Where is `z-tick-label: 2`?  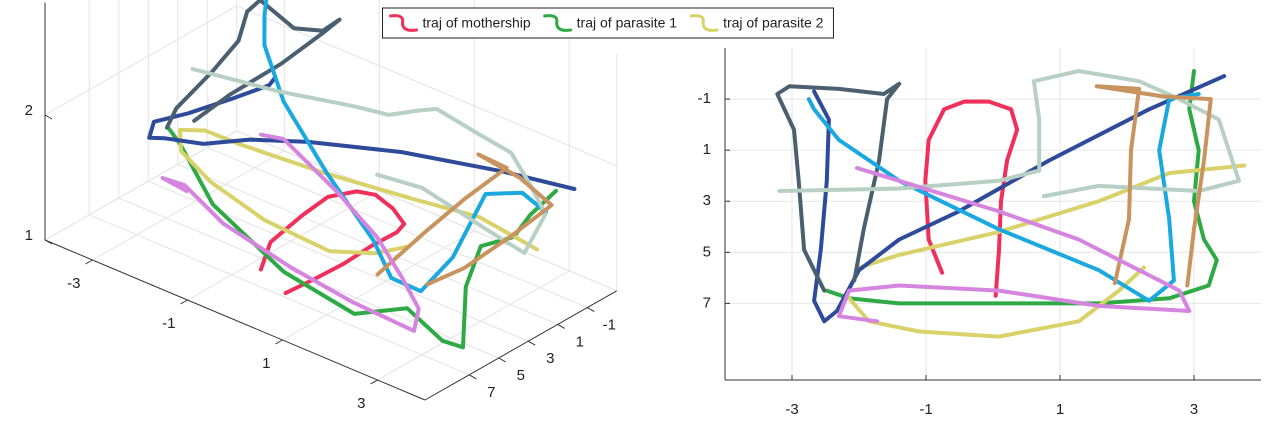 z-tick-label: 2 is located at coordinates (29, 110).